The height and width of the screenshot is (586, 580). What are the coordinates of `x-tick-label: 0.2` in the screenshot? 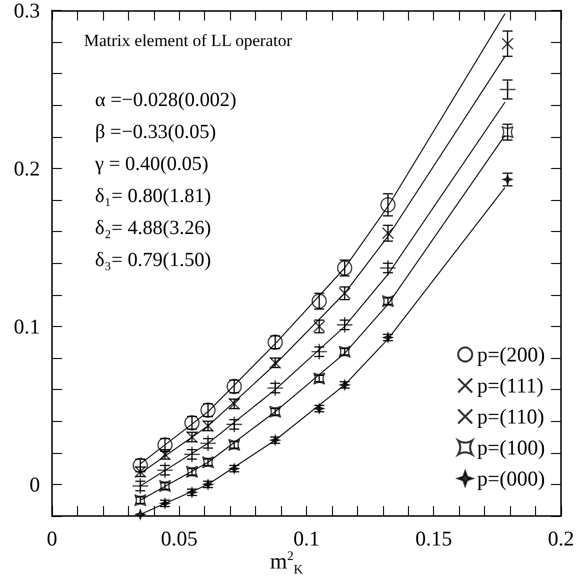 It's located at (561, 538).